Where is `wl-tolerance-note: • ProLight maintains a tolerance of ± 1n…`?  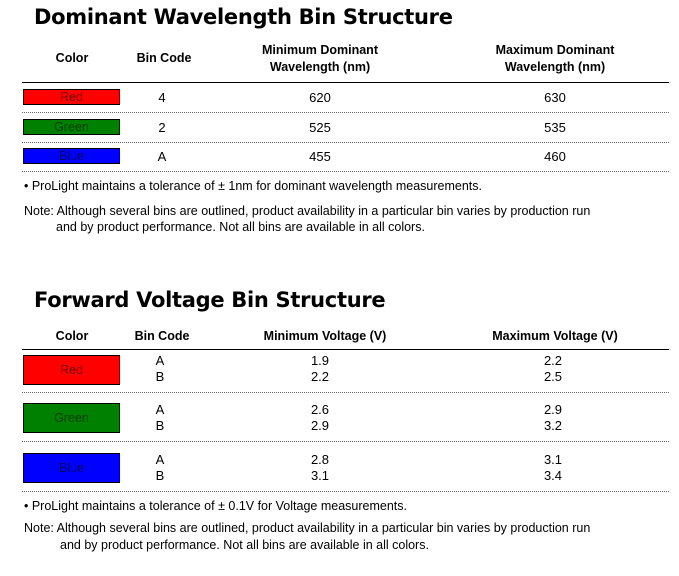
wl-tolerance-note: • ProLight maintains a tolerance of ± 1n… is located at coordinates (253, 186).